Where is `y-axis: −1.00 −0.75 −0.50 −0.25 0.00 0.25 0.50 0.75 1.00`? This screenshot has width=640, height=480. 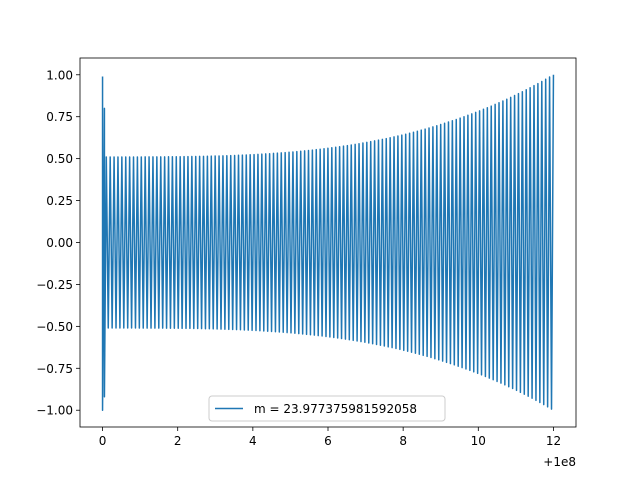 y-axis: −1.00 −0.75 −0.50 −0.25 0.00 0.25 0.50 0.75 1.00 is located at coordinates (58, 243).